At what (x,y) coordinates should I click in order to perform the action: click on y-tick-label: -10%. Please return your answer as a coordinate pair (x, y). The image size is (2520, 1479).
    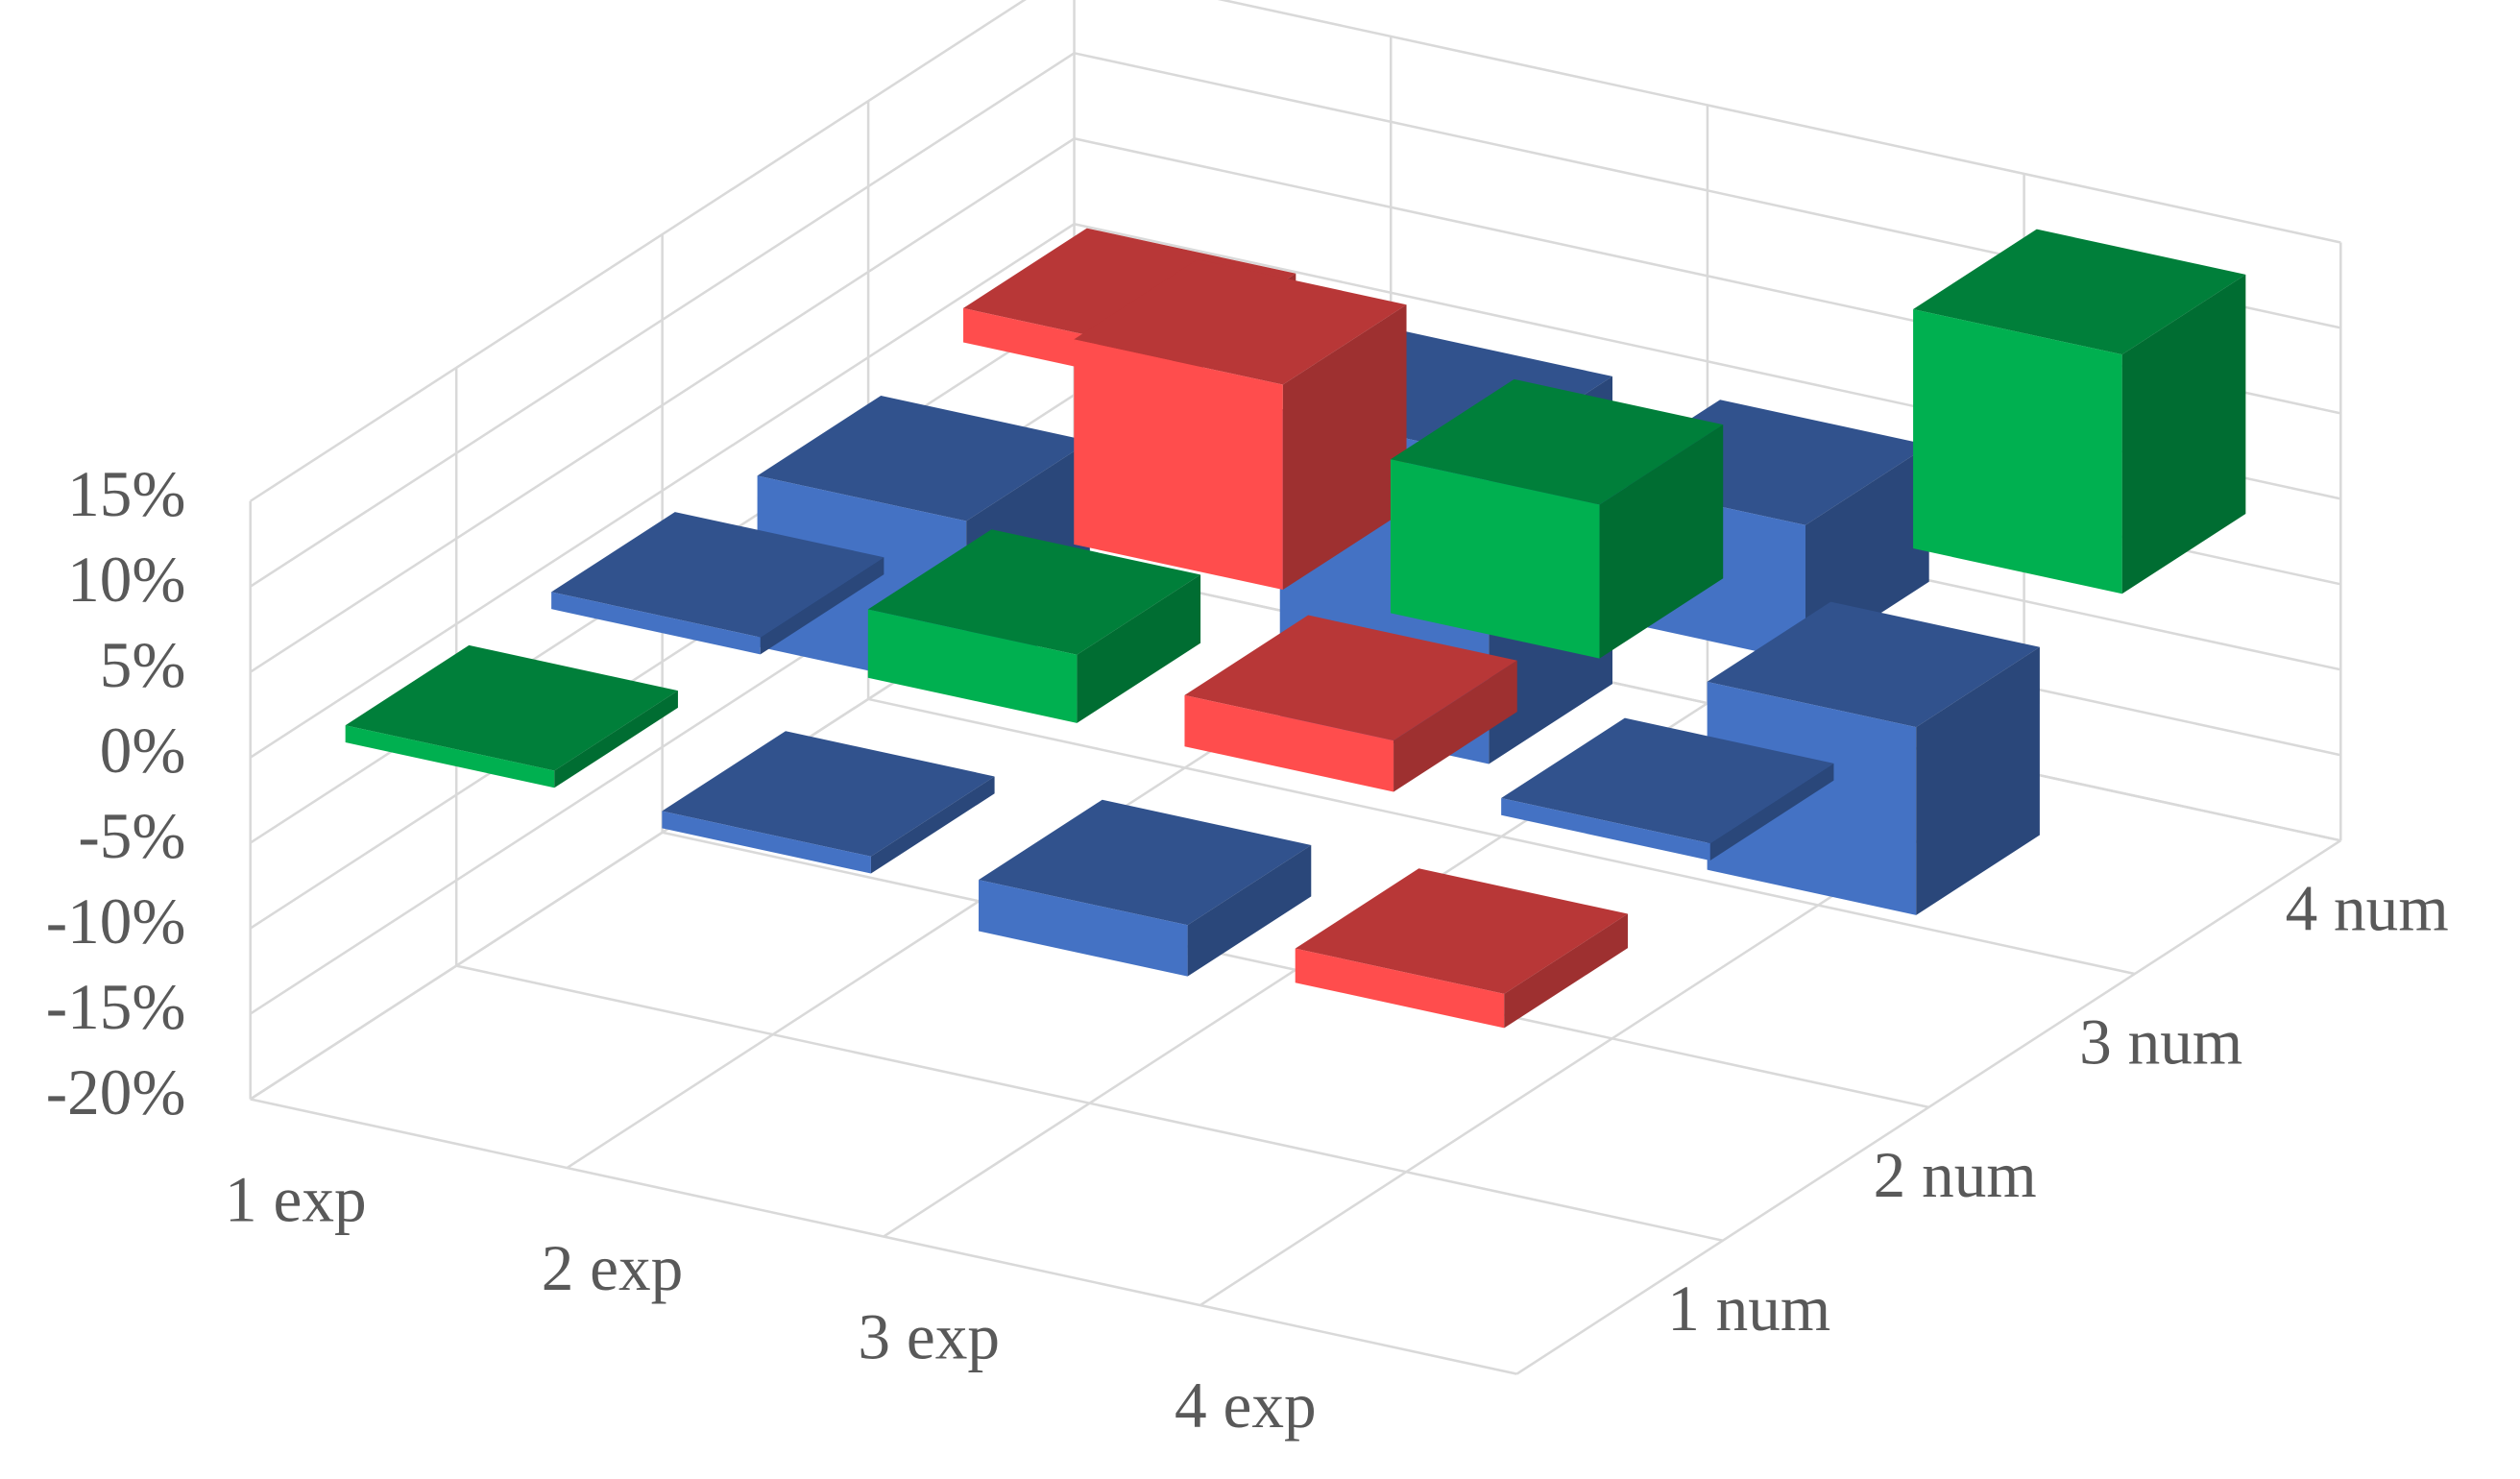
    Looking at the image, I should click on (116, 921).